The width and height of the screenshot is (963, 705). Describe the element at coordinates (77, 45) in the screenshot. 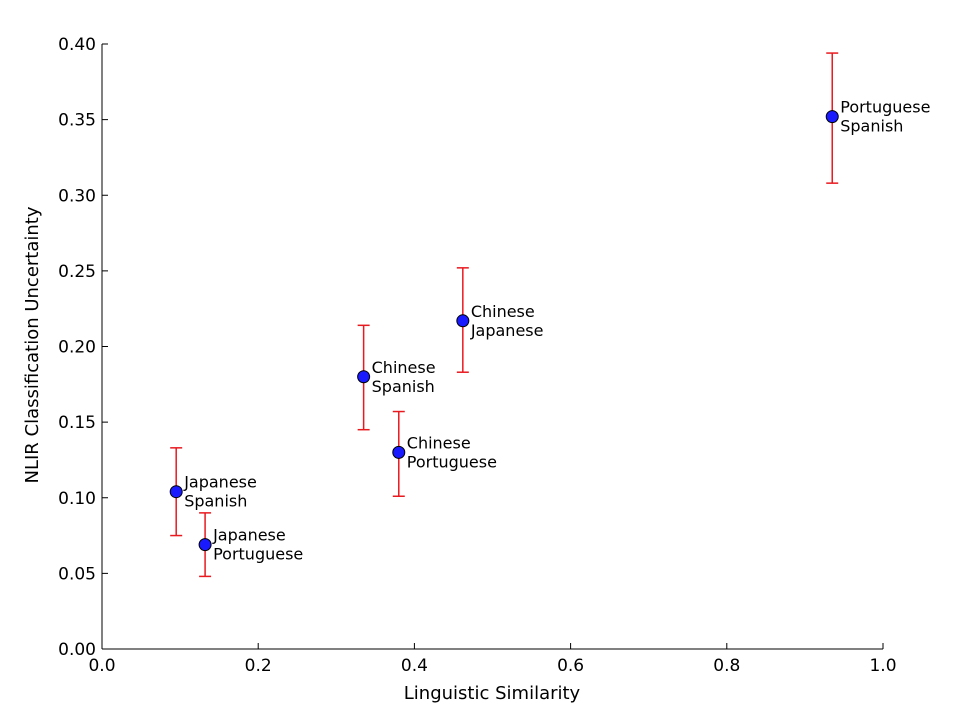

I see `y-tick-label: 0.40` at that location.